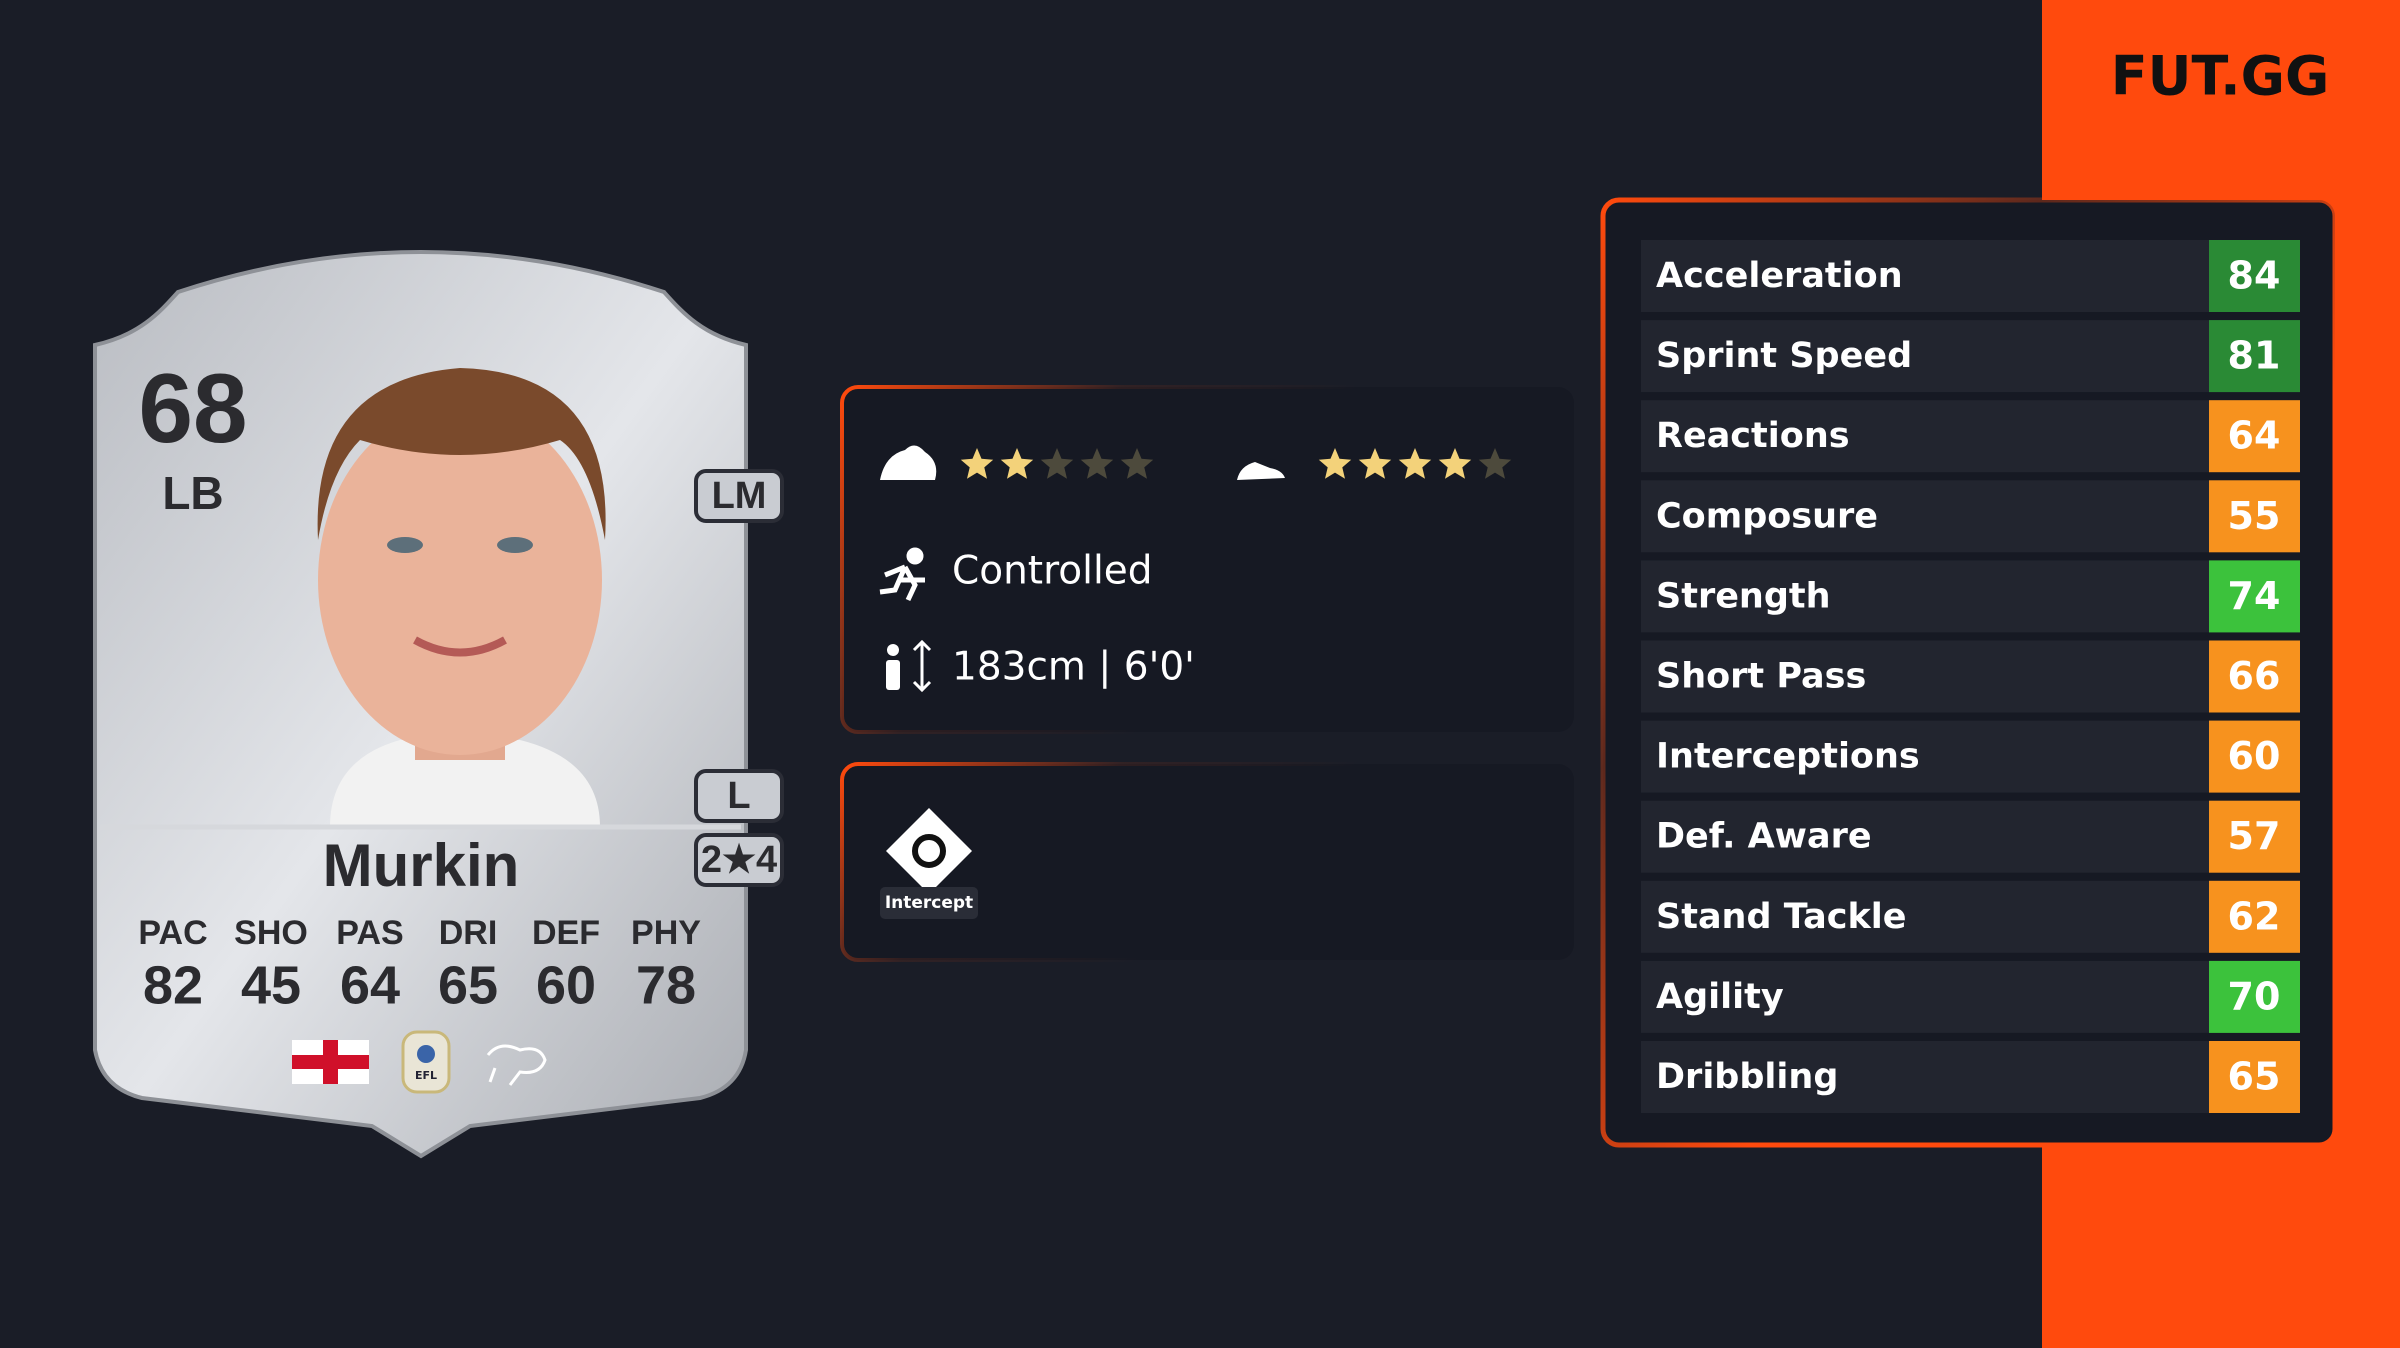 The height and width of the screenshot is (1348, 2400). Describe the element at coordinates (1784, 356) in the screenshot. I see `stat-name: Sprint Speed` at that location.